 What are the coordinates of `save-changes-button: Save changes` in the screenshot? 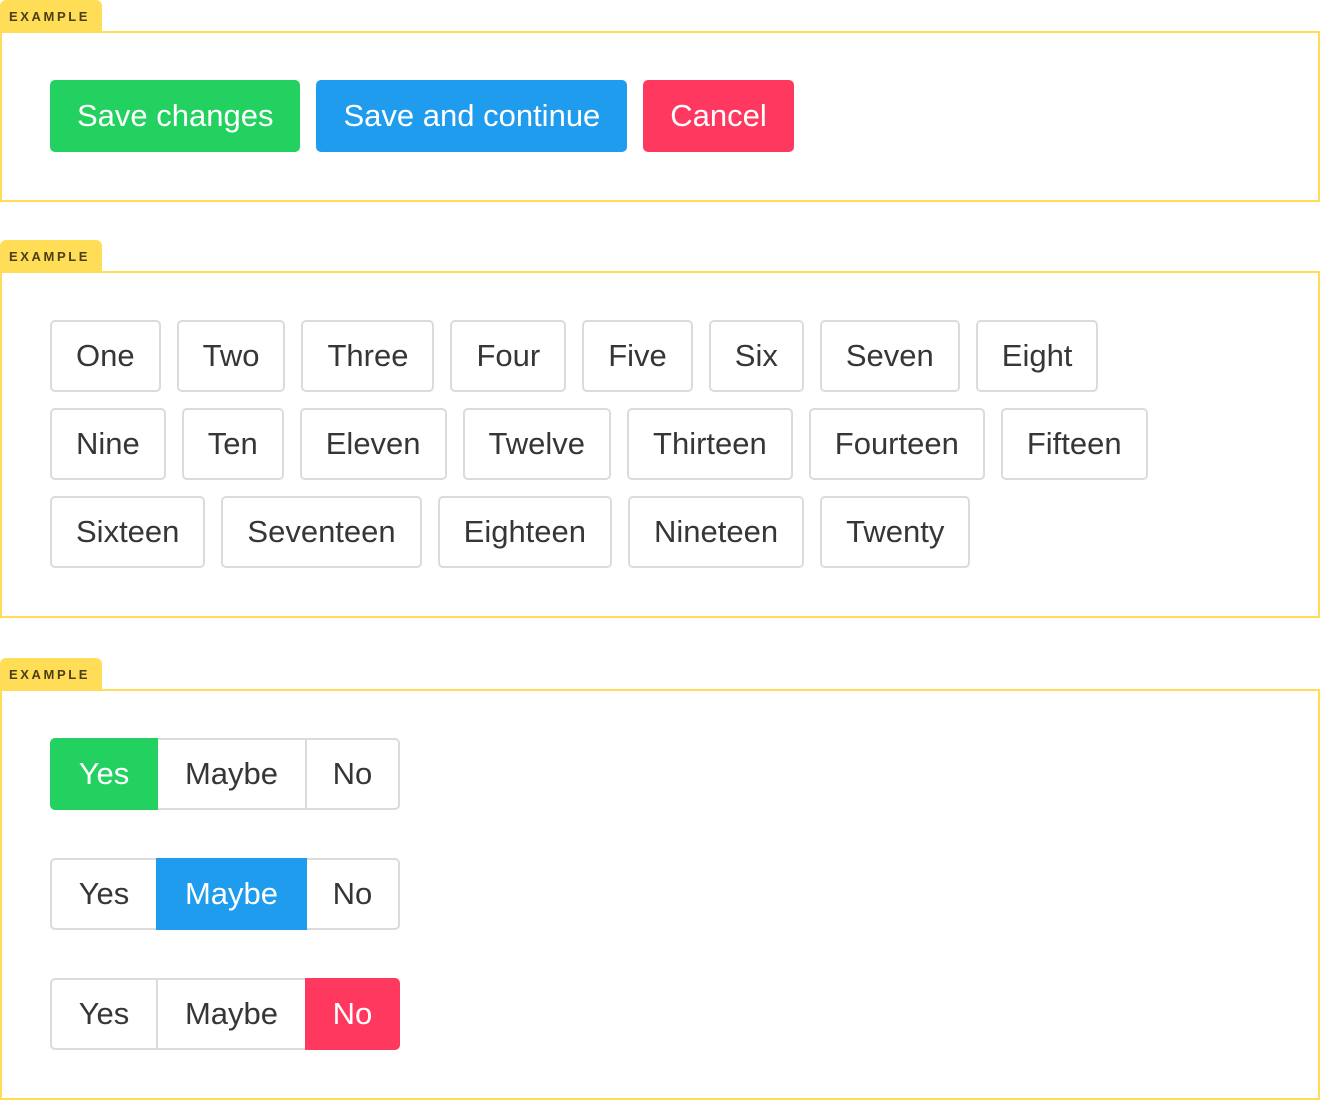 It's located at (175, 116).